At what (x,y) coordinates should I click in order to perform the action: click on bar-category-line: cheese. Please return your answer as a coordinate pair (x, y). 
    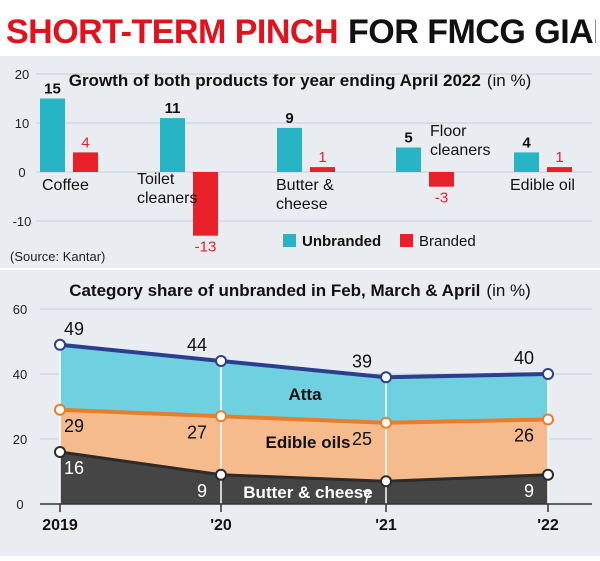
    Looking at the image, I should click on (302, 204).